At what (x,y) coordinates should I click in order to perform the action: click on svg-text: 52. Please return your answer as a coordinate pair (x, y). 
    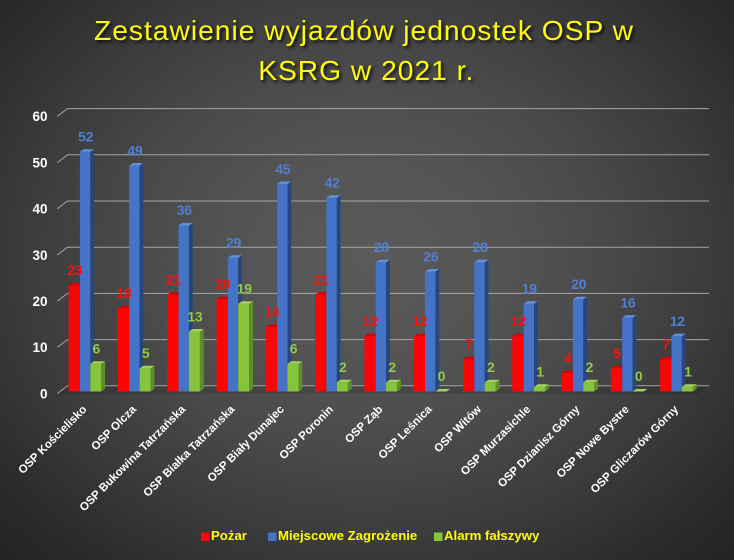
    Looking at the image, I should click on (85, 137).